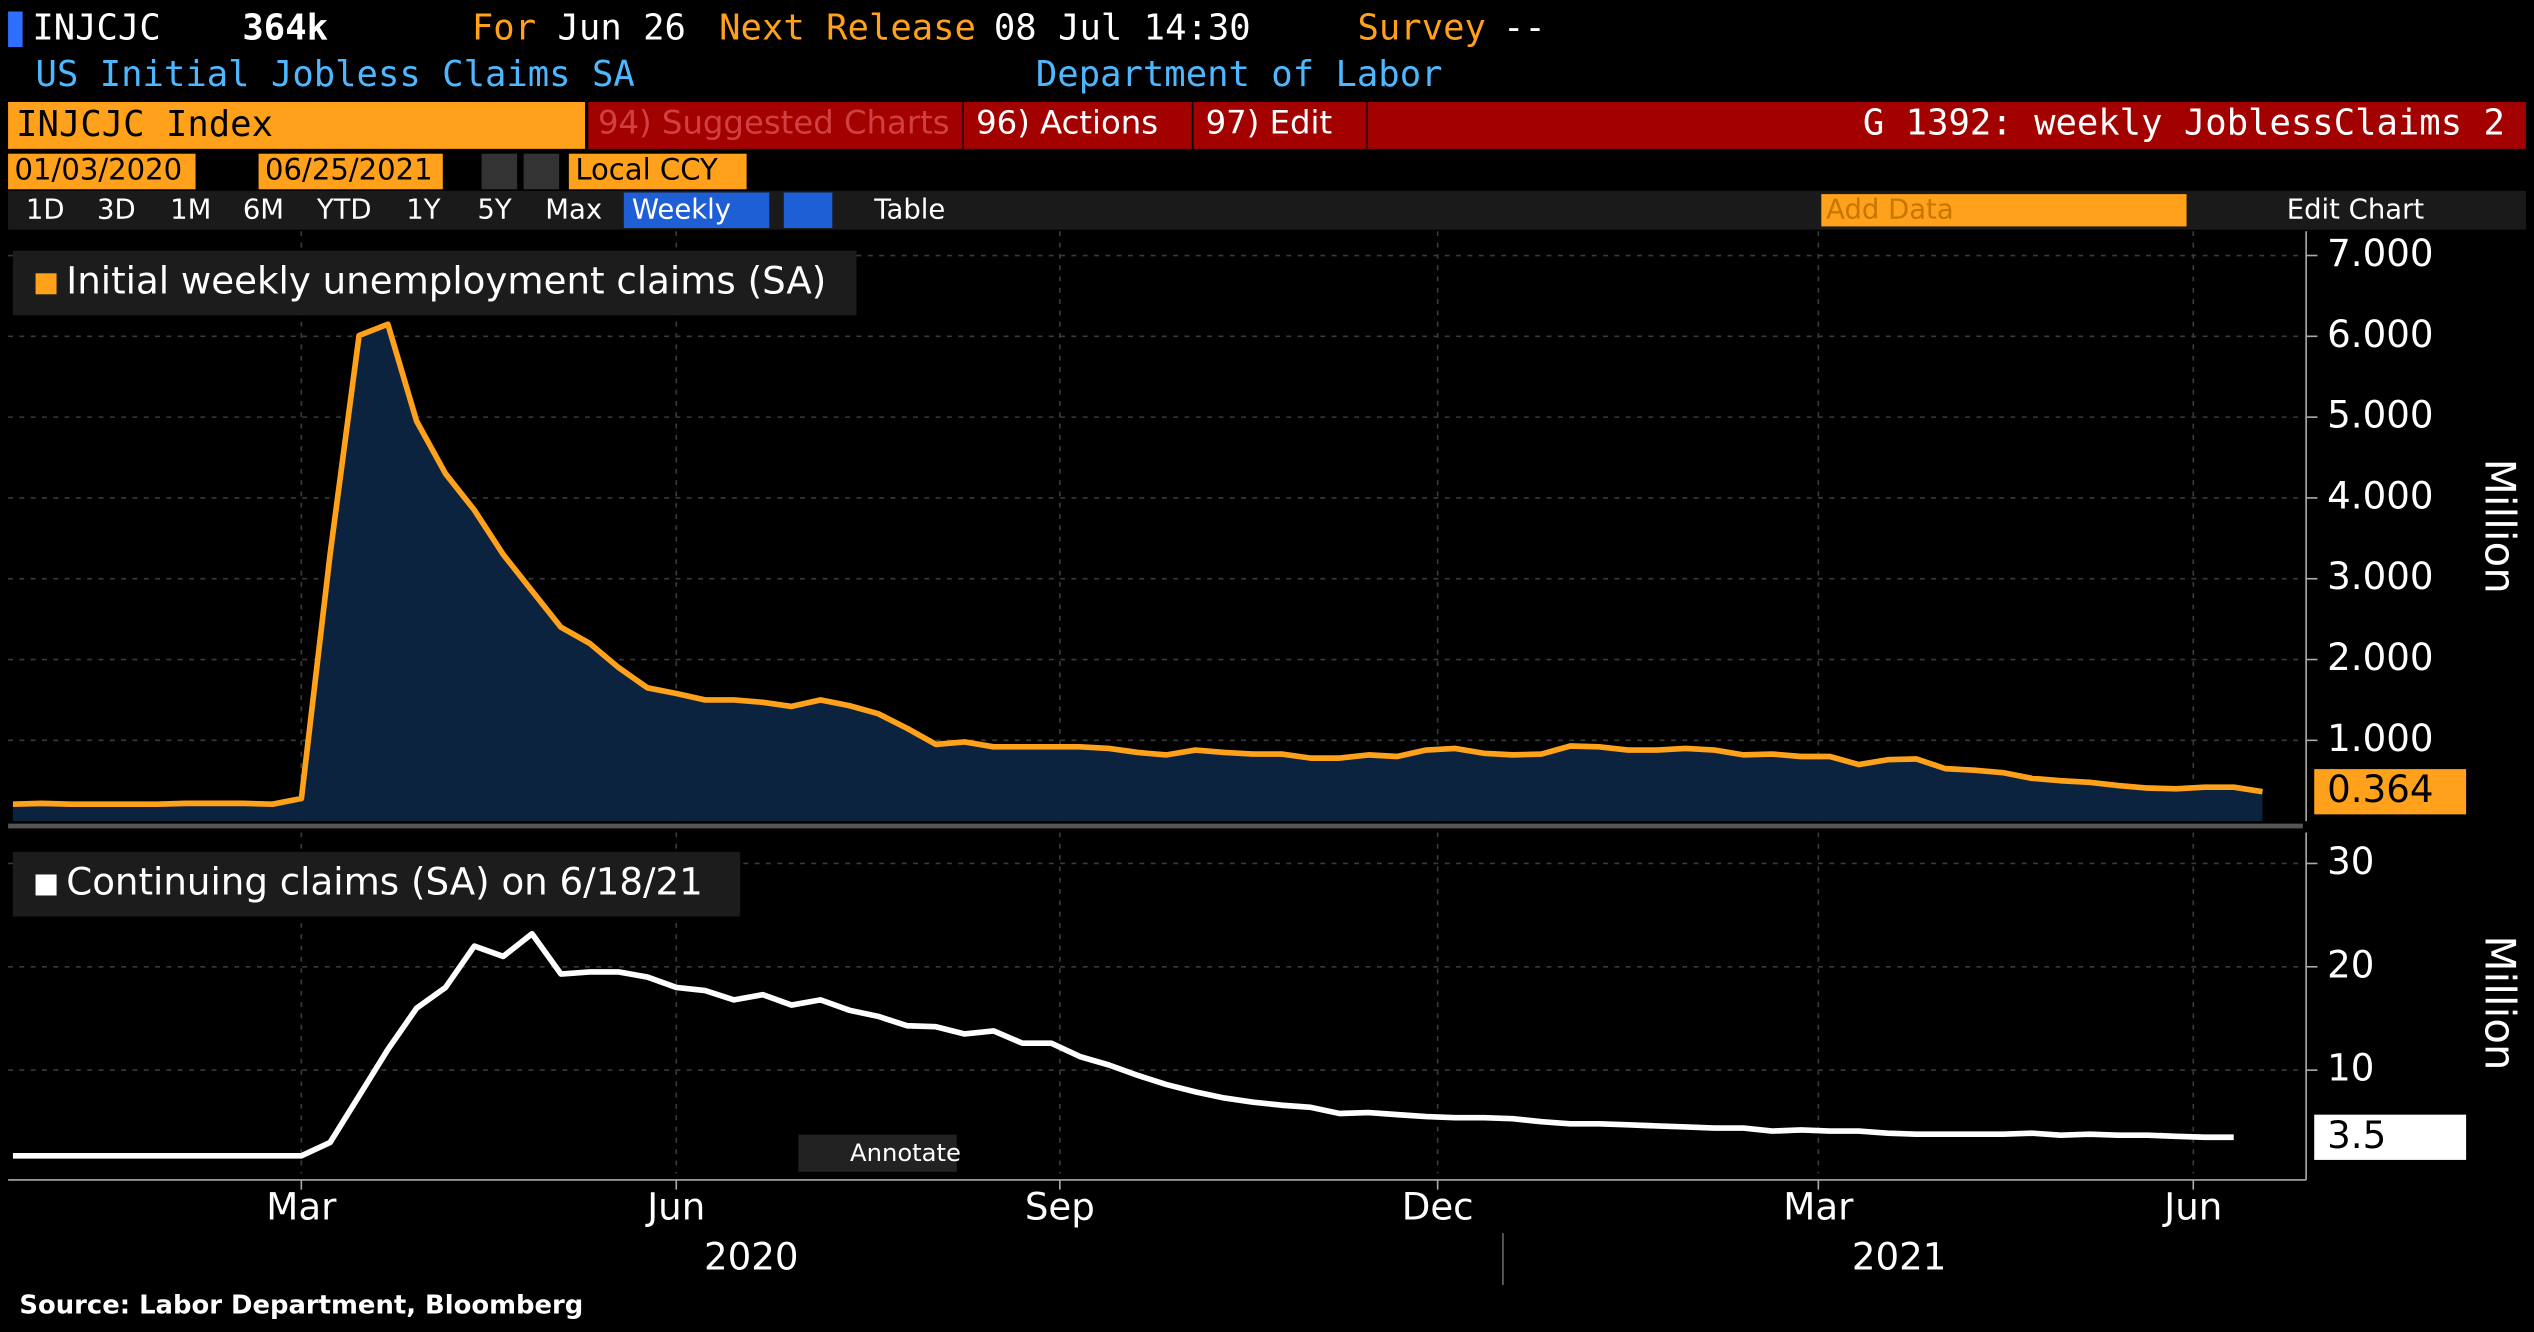 This screenshot has height=1332, width=2534. I want to click on end-date: 06/25/2021, so click(349, 169).